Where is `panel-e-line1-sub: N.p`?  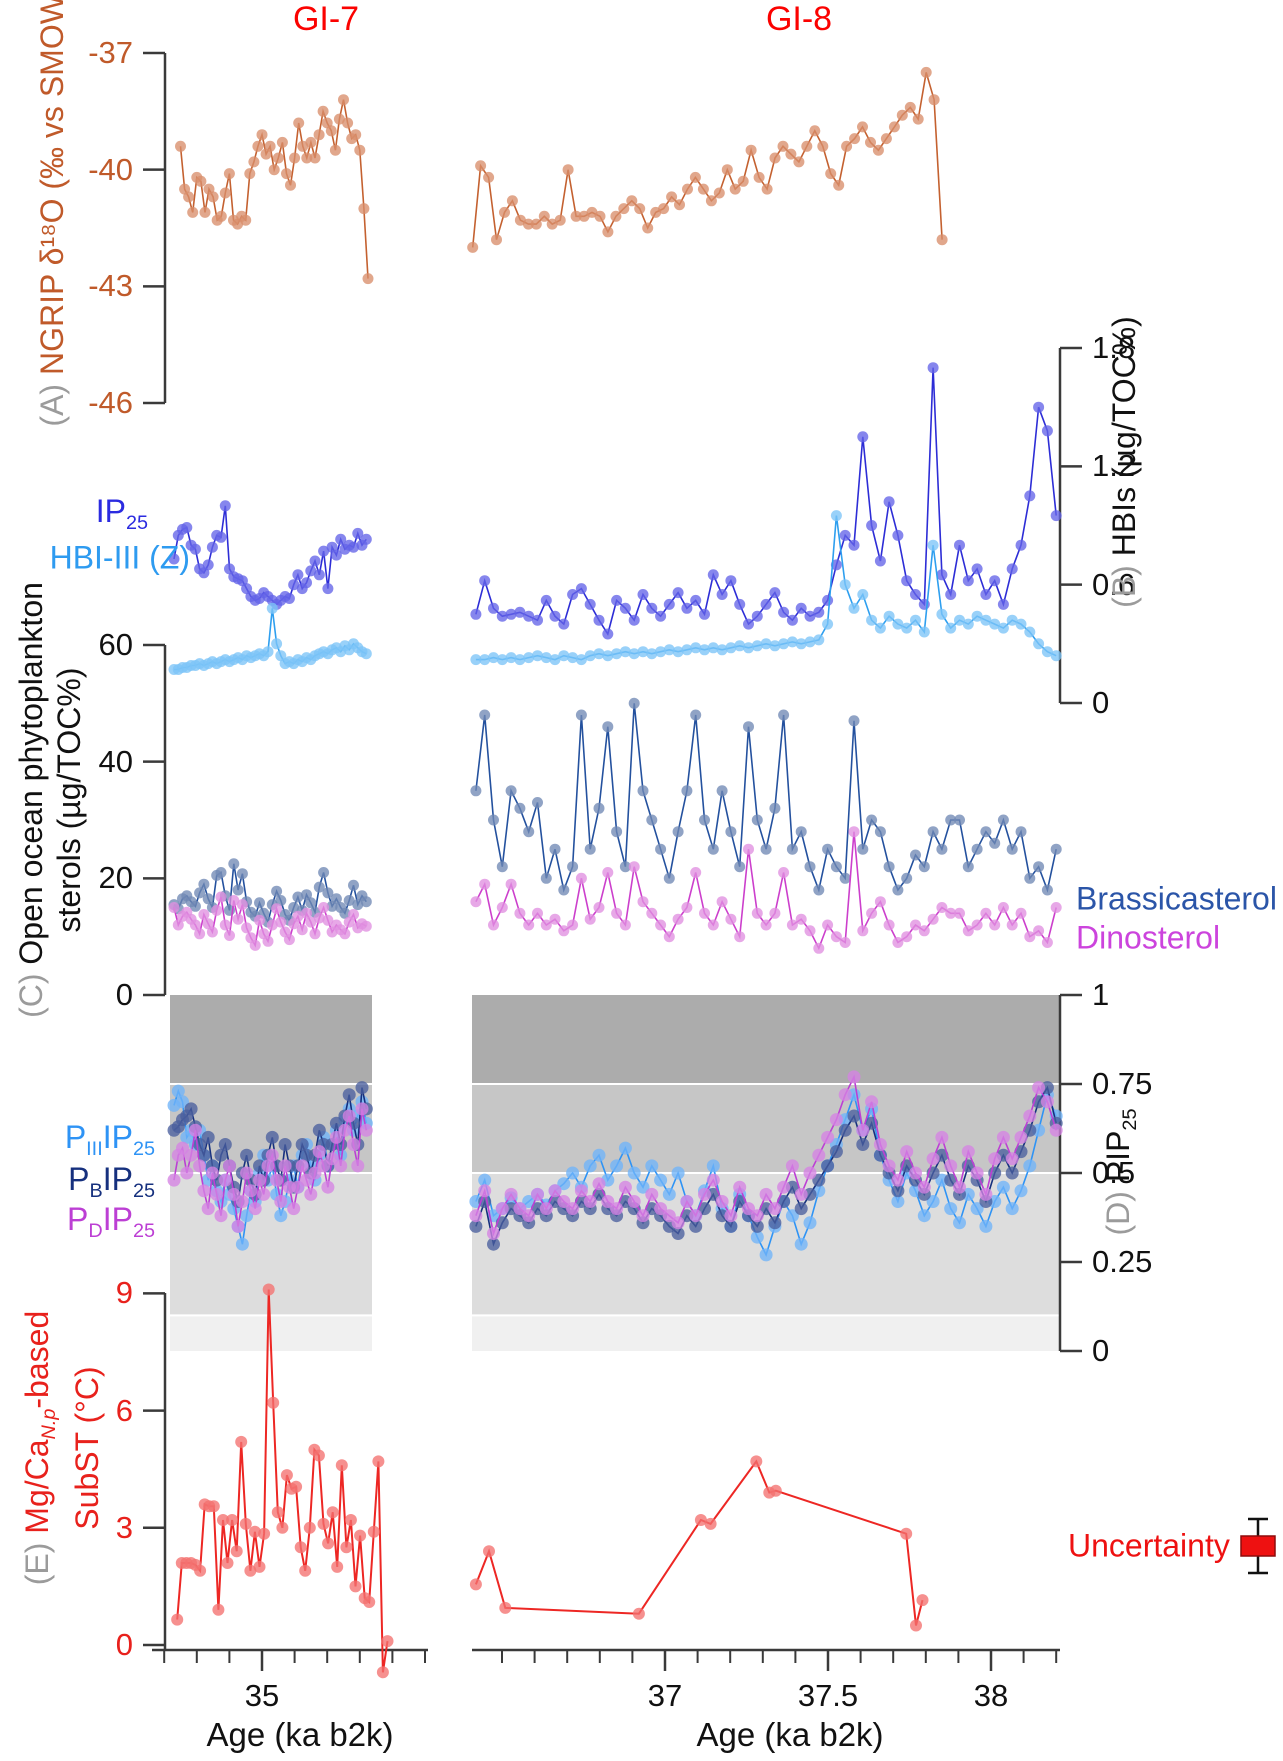 panel-e-line1-sub: N.p is located at coordinates (49, 1424).